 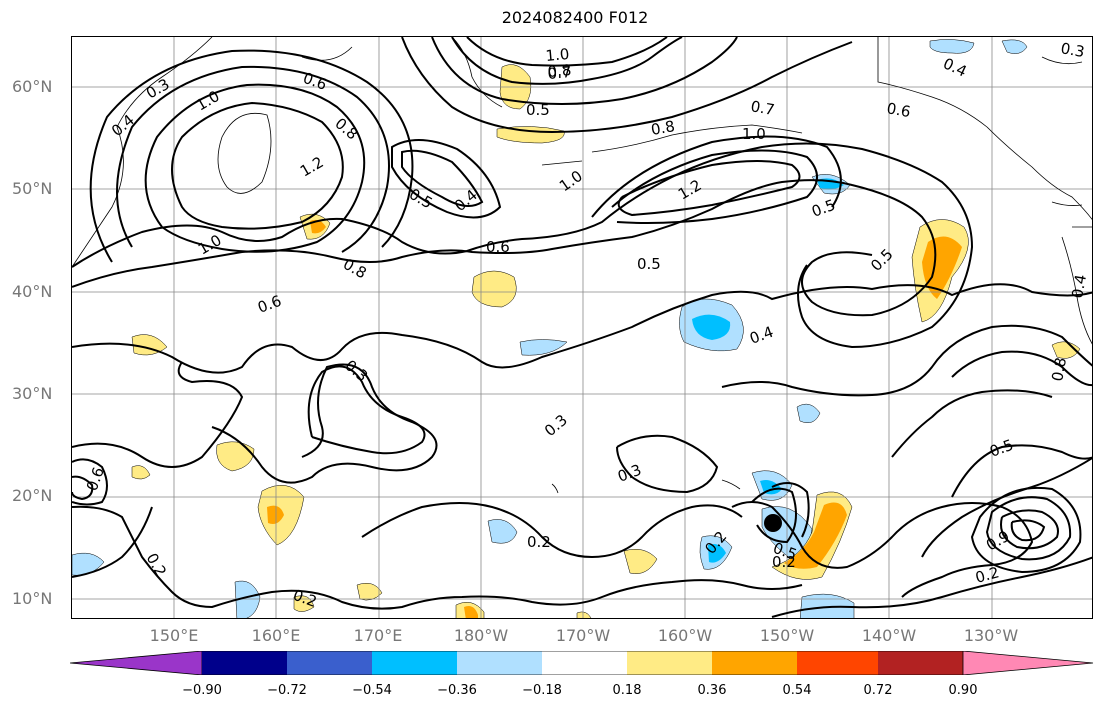 I want to click on lon-label-140w: 140°W, so click(x=889, y=635).